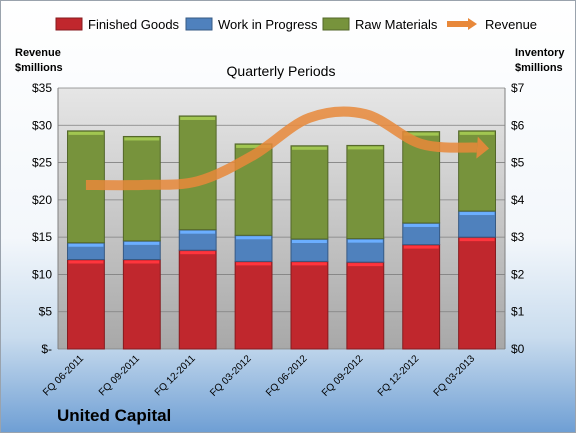  What do you see at coordinates (281, 148) in the screenshot?
I see `revenue-line-path` at bounding box center [281, 148].